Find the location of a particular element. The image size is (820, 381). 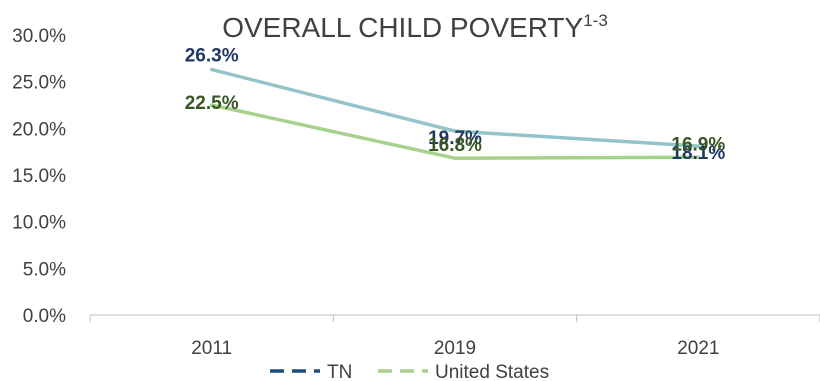

legend: TN United States is located at coordinates (409, 371).